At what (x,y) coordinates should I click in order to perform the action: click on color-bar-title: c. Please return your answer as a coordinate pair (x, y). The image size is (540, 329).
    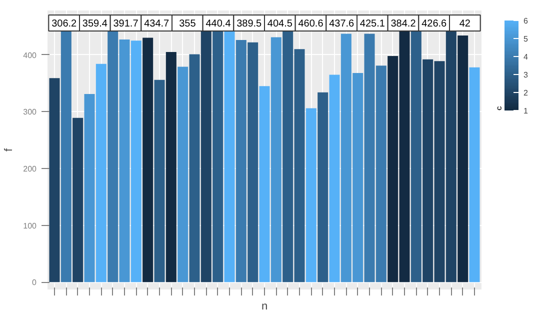
    Looking at the image, I should click on (499, 108).